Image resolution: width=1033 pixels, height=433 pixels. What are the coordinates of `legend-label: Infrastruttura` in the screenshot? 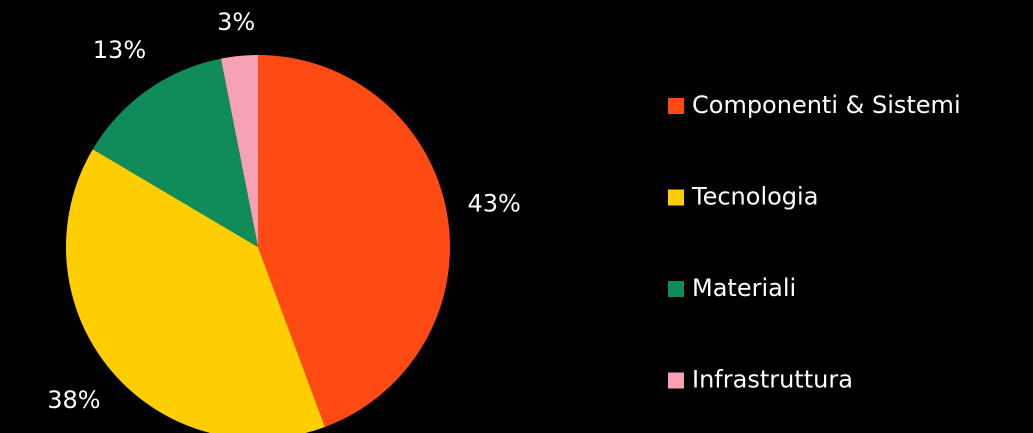 It's located at (772, 380).